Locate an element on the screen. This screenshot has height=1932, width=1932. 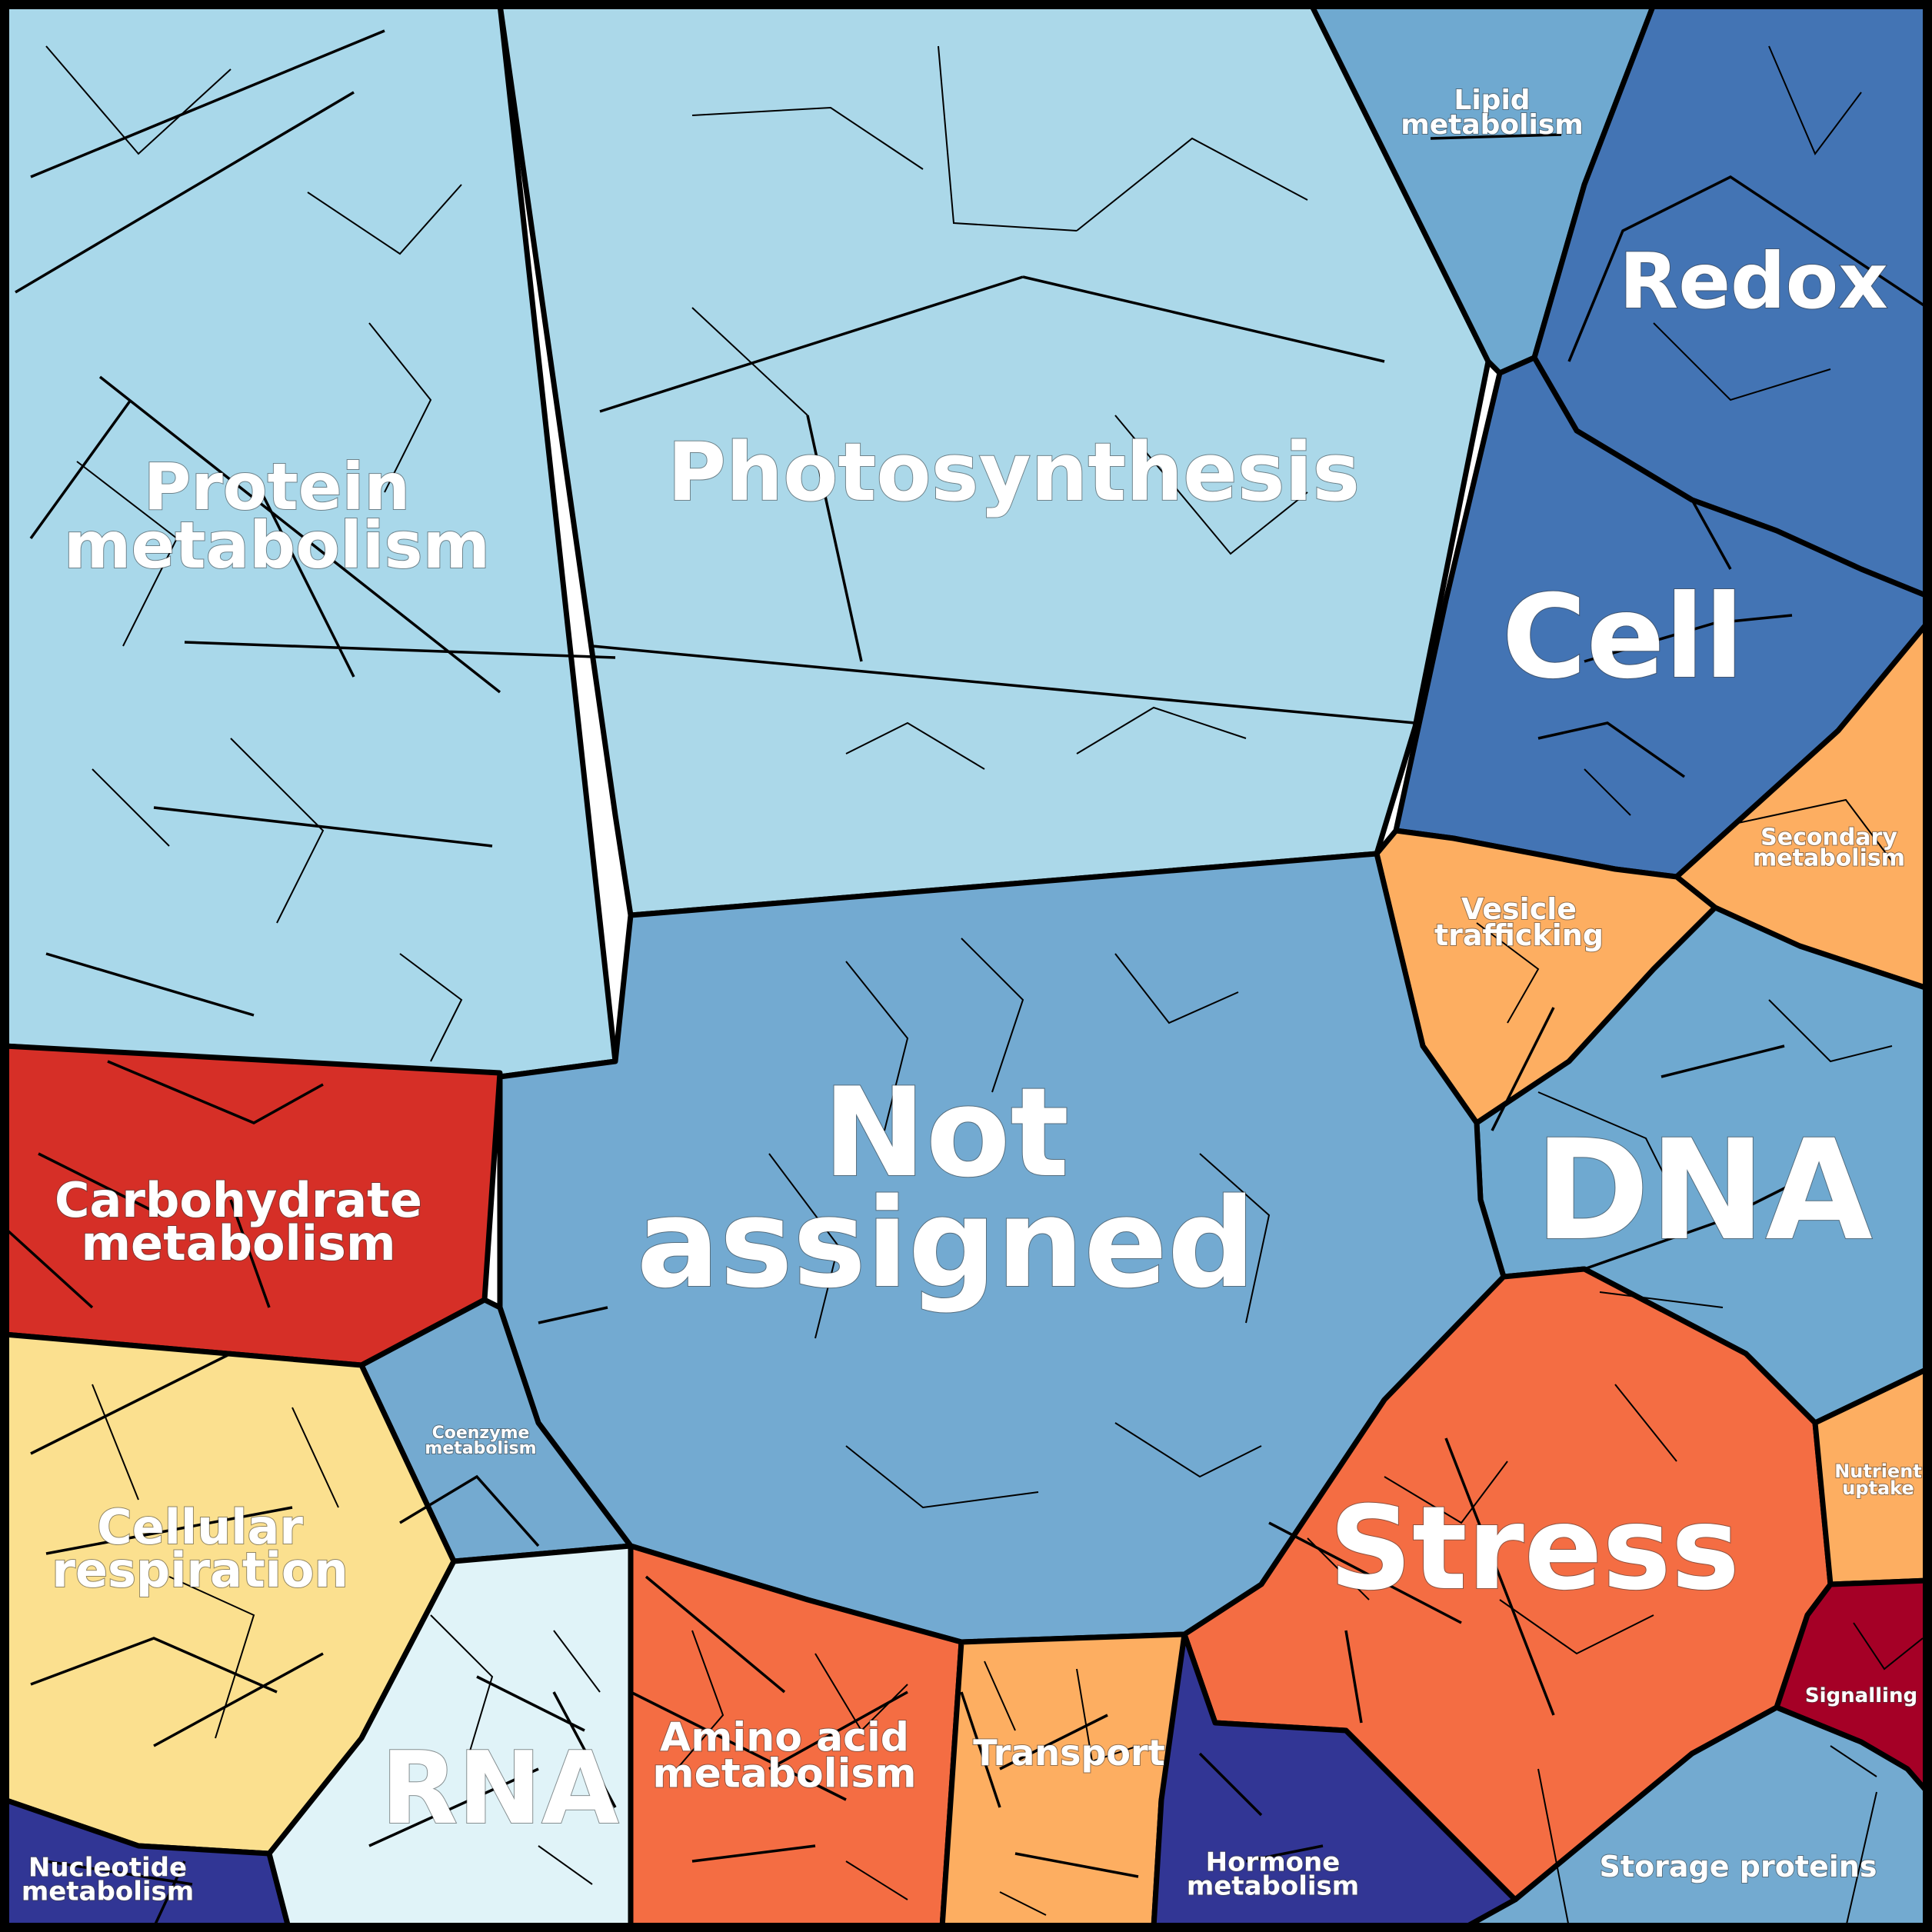
label-line: Nutrient is located at coordinates (1878, 1471).